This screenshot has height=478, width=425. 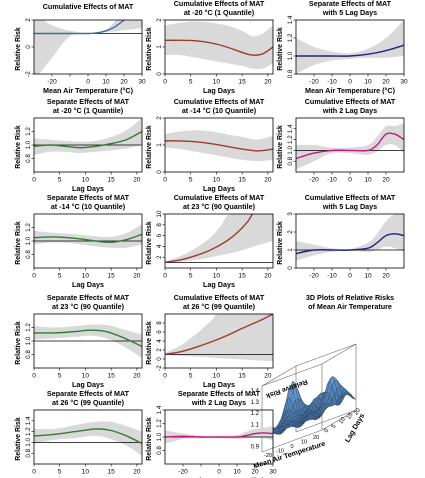 What do you see at coordinates (159, 323) in the screenshot?
I see `y-tick-label: 8` at bounding box center [159, 323].